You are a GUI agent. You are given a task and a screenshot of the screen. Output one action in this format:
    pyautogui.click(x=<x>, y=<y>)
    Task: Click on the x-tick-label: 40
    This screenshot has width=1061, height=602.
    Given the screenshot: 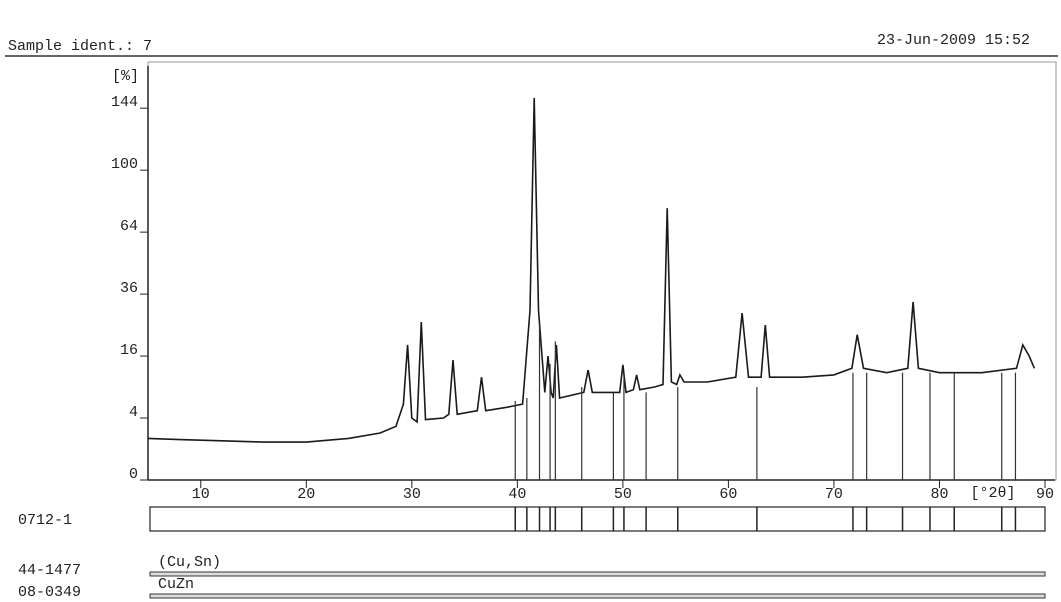 What is the action you would take?
    pyautogui.click(x=517, y=494)
    